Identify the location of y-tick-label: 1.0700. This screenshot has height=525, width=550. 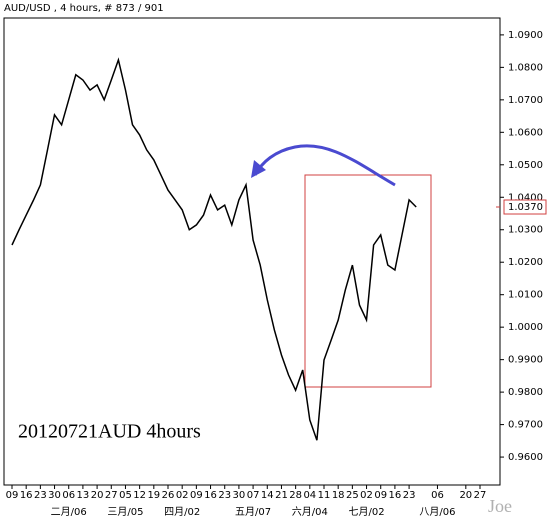
(525, 100).